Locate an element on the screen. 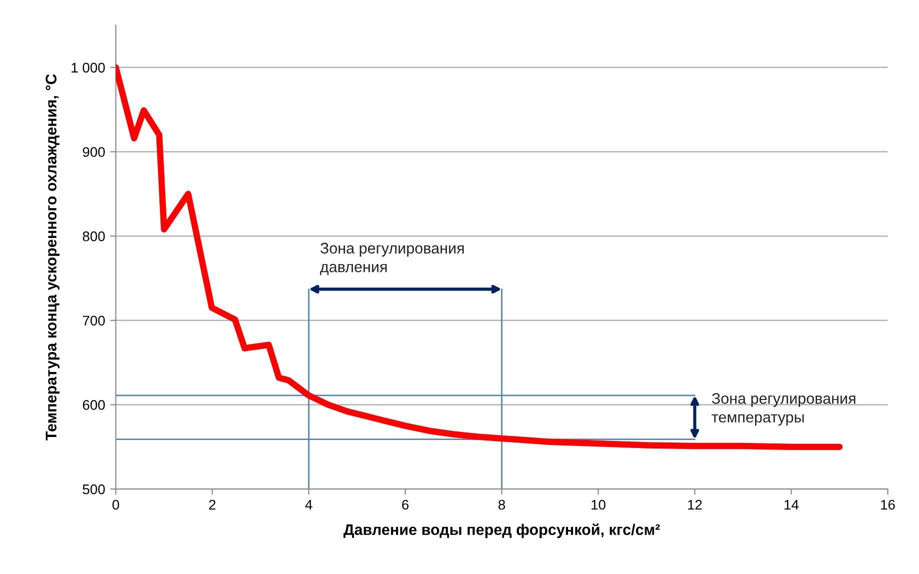 The width and height of the screenshot is (919, 574). y-tick-label: 500 is located at coordinates (93, 489).